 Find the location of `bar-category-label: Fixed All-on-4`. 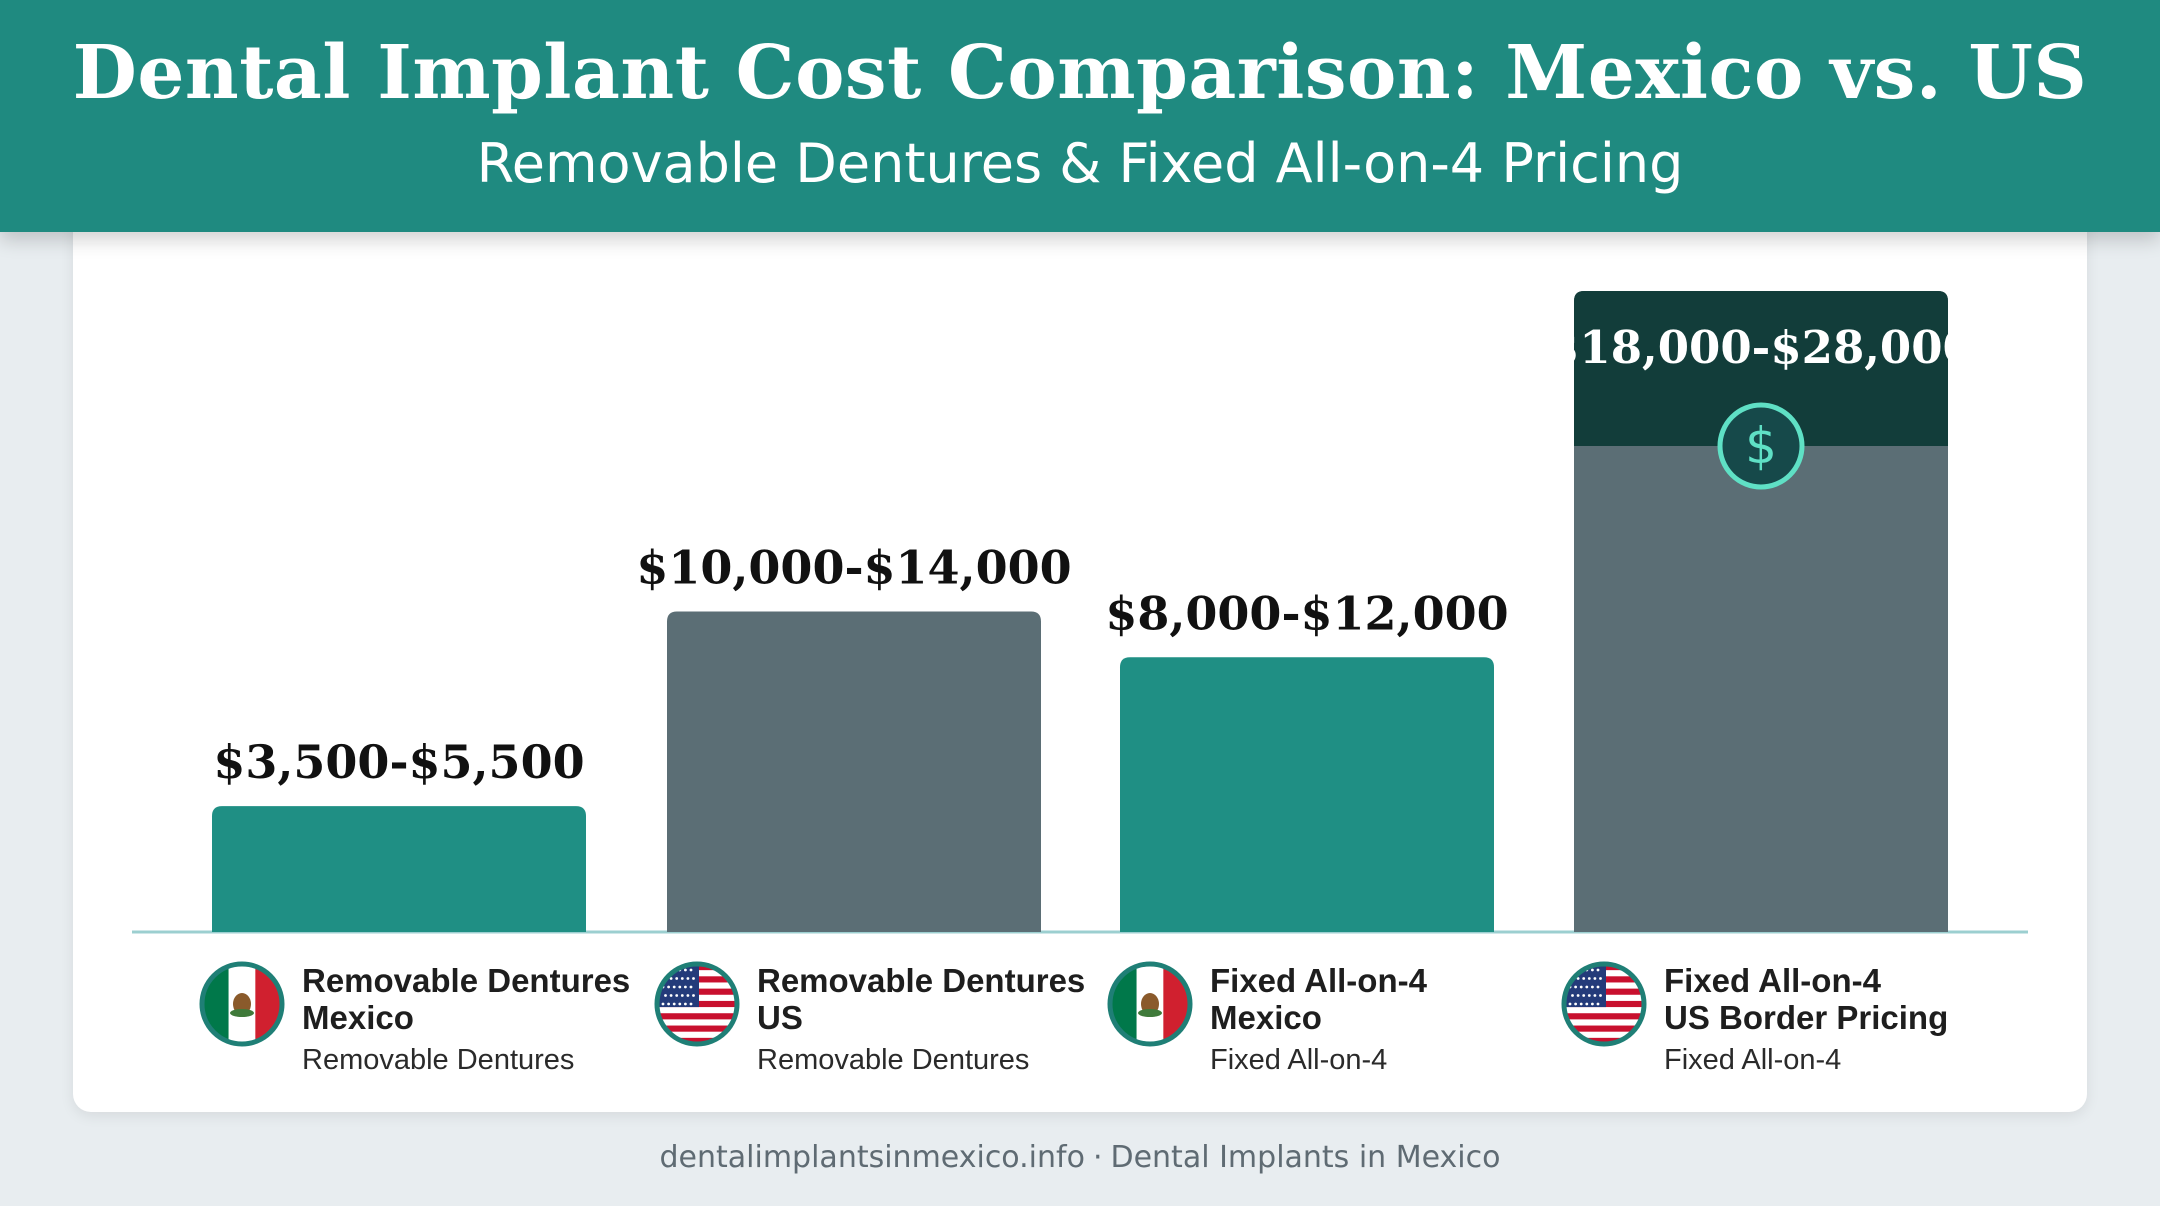

bar-category-label: Fixed All-on-4 is located at coordinates (1298, 1060).